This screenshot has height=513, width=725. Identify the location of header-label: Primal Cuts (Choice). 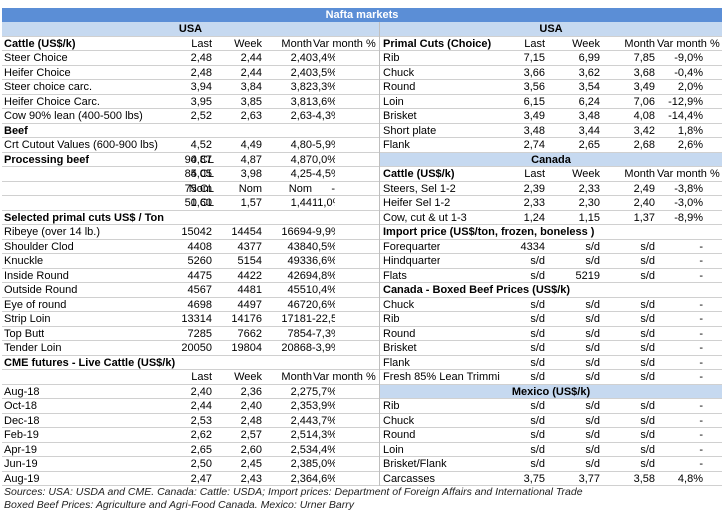
(437, 43).